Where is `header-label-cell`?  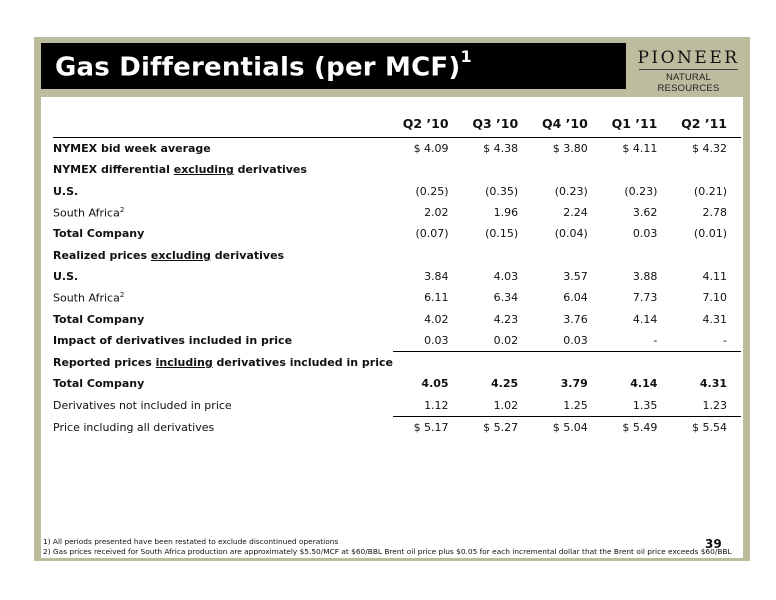
header-label-cell is located at coordinates (223, 123).